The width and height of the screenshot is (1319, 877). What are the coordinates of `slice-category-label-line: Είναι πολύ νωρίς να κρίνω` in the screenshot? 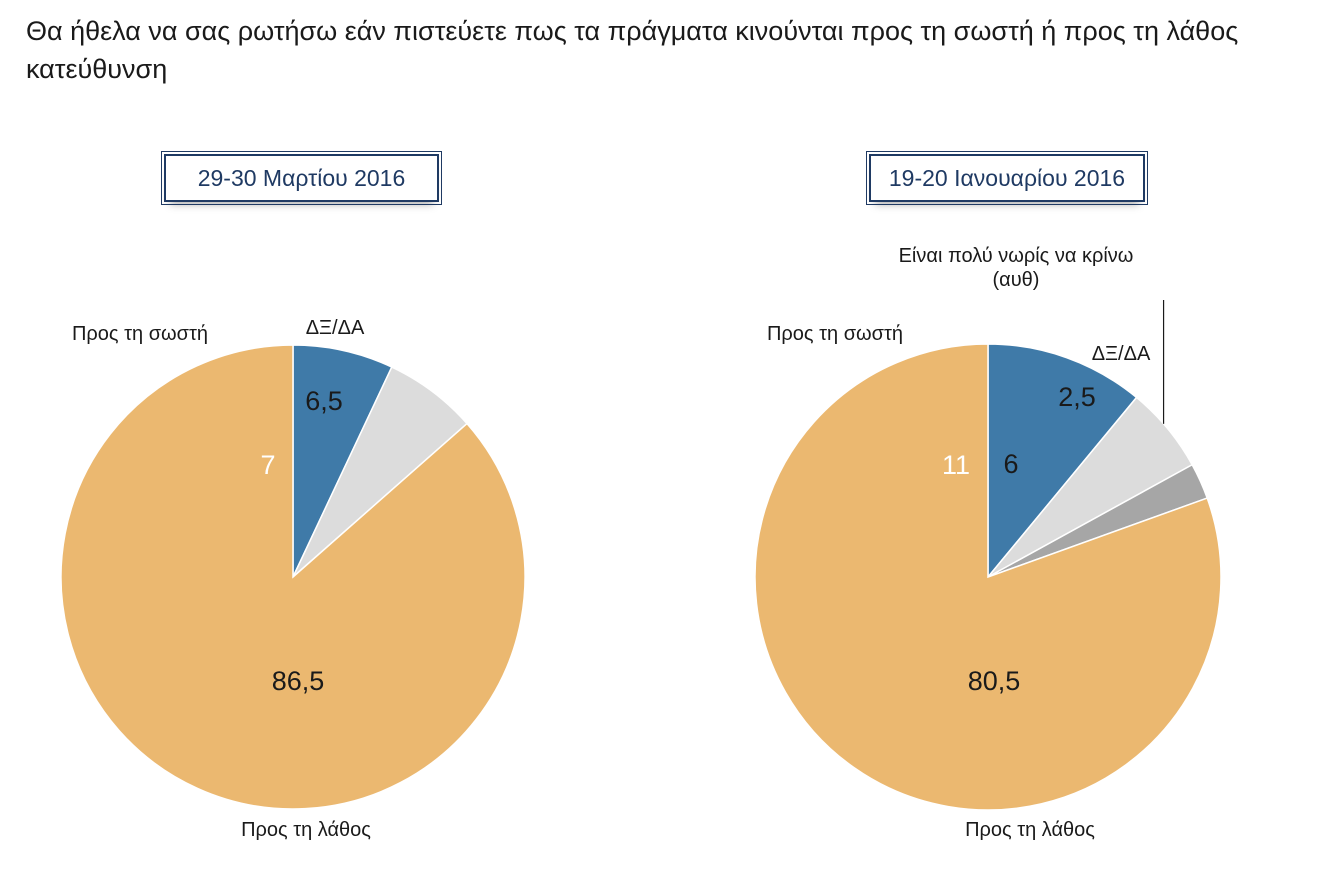 It's located at (1016, 256).